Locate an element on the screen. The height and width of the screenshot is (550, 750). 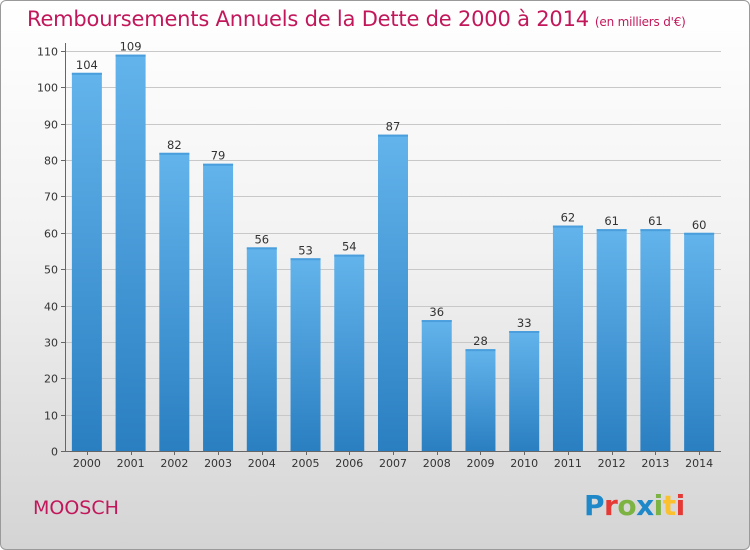
proxiti-logo: Proxiti is located at coordinates (634, 505).